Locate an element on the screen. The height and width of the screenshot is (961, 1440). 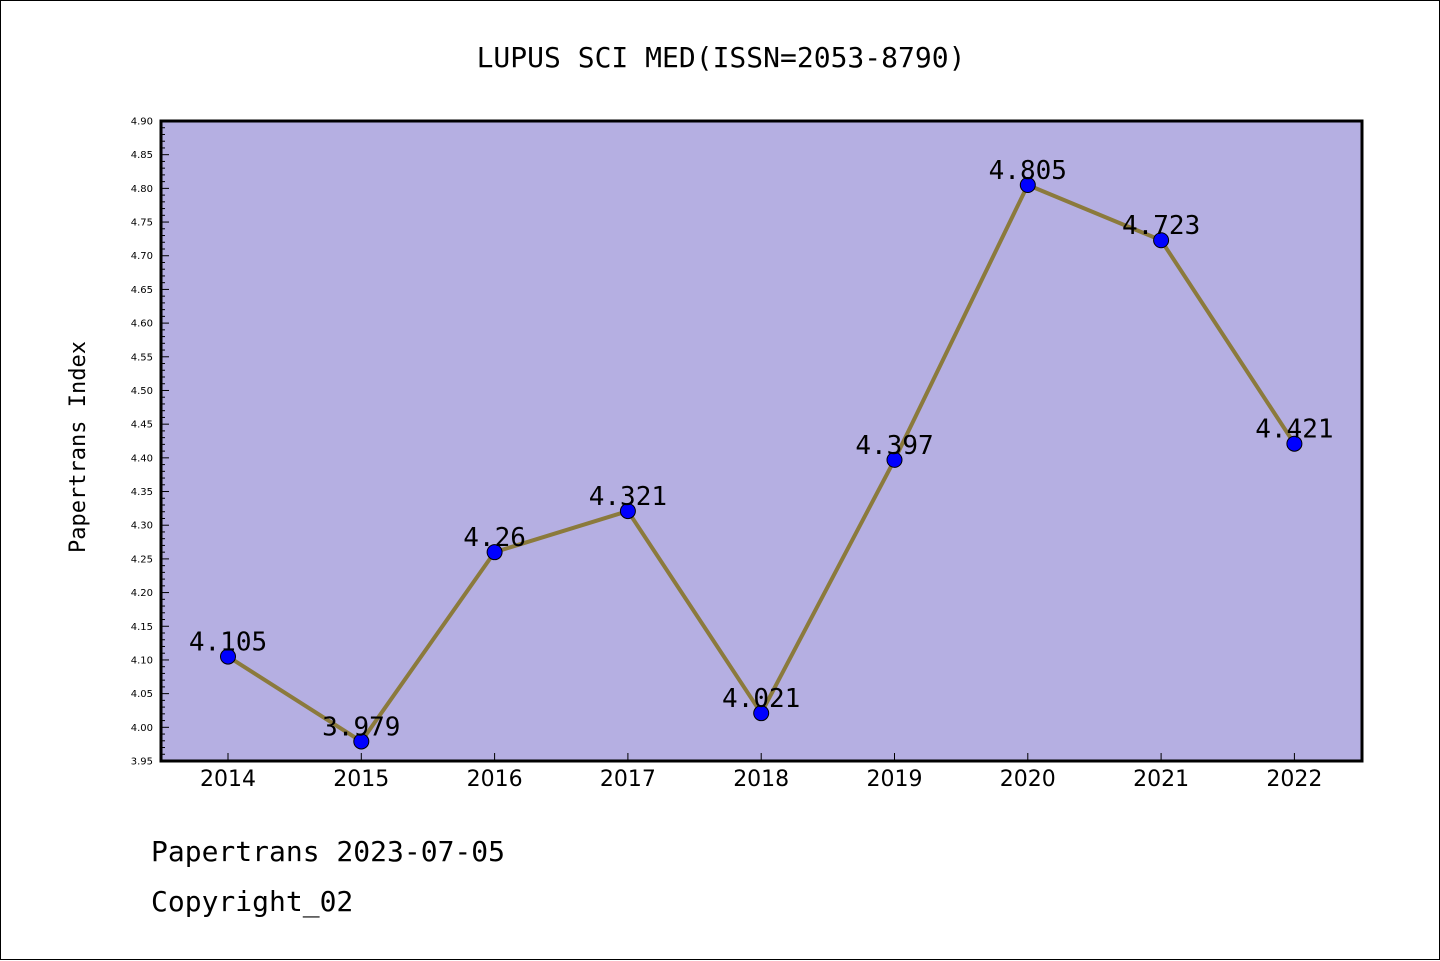
data-label: 4.021 is located at coordinates (761, 699).